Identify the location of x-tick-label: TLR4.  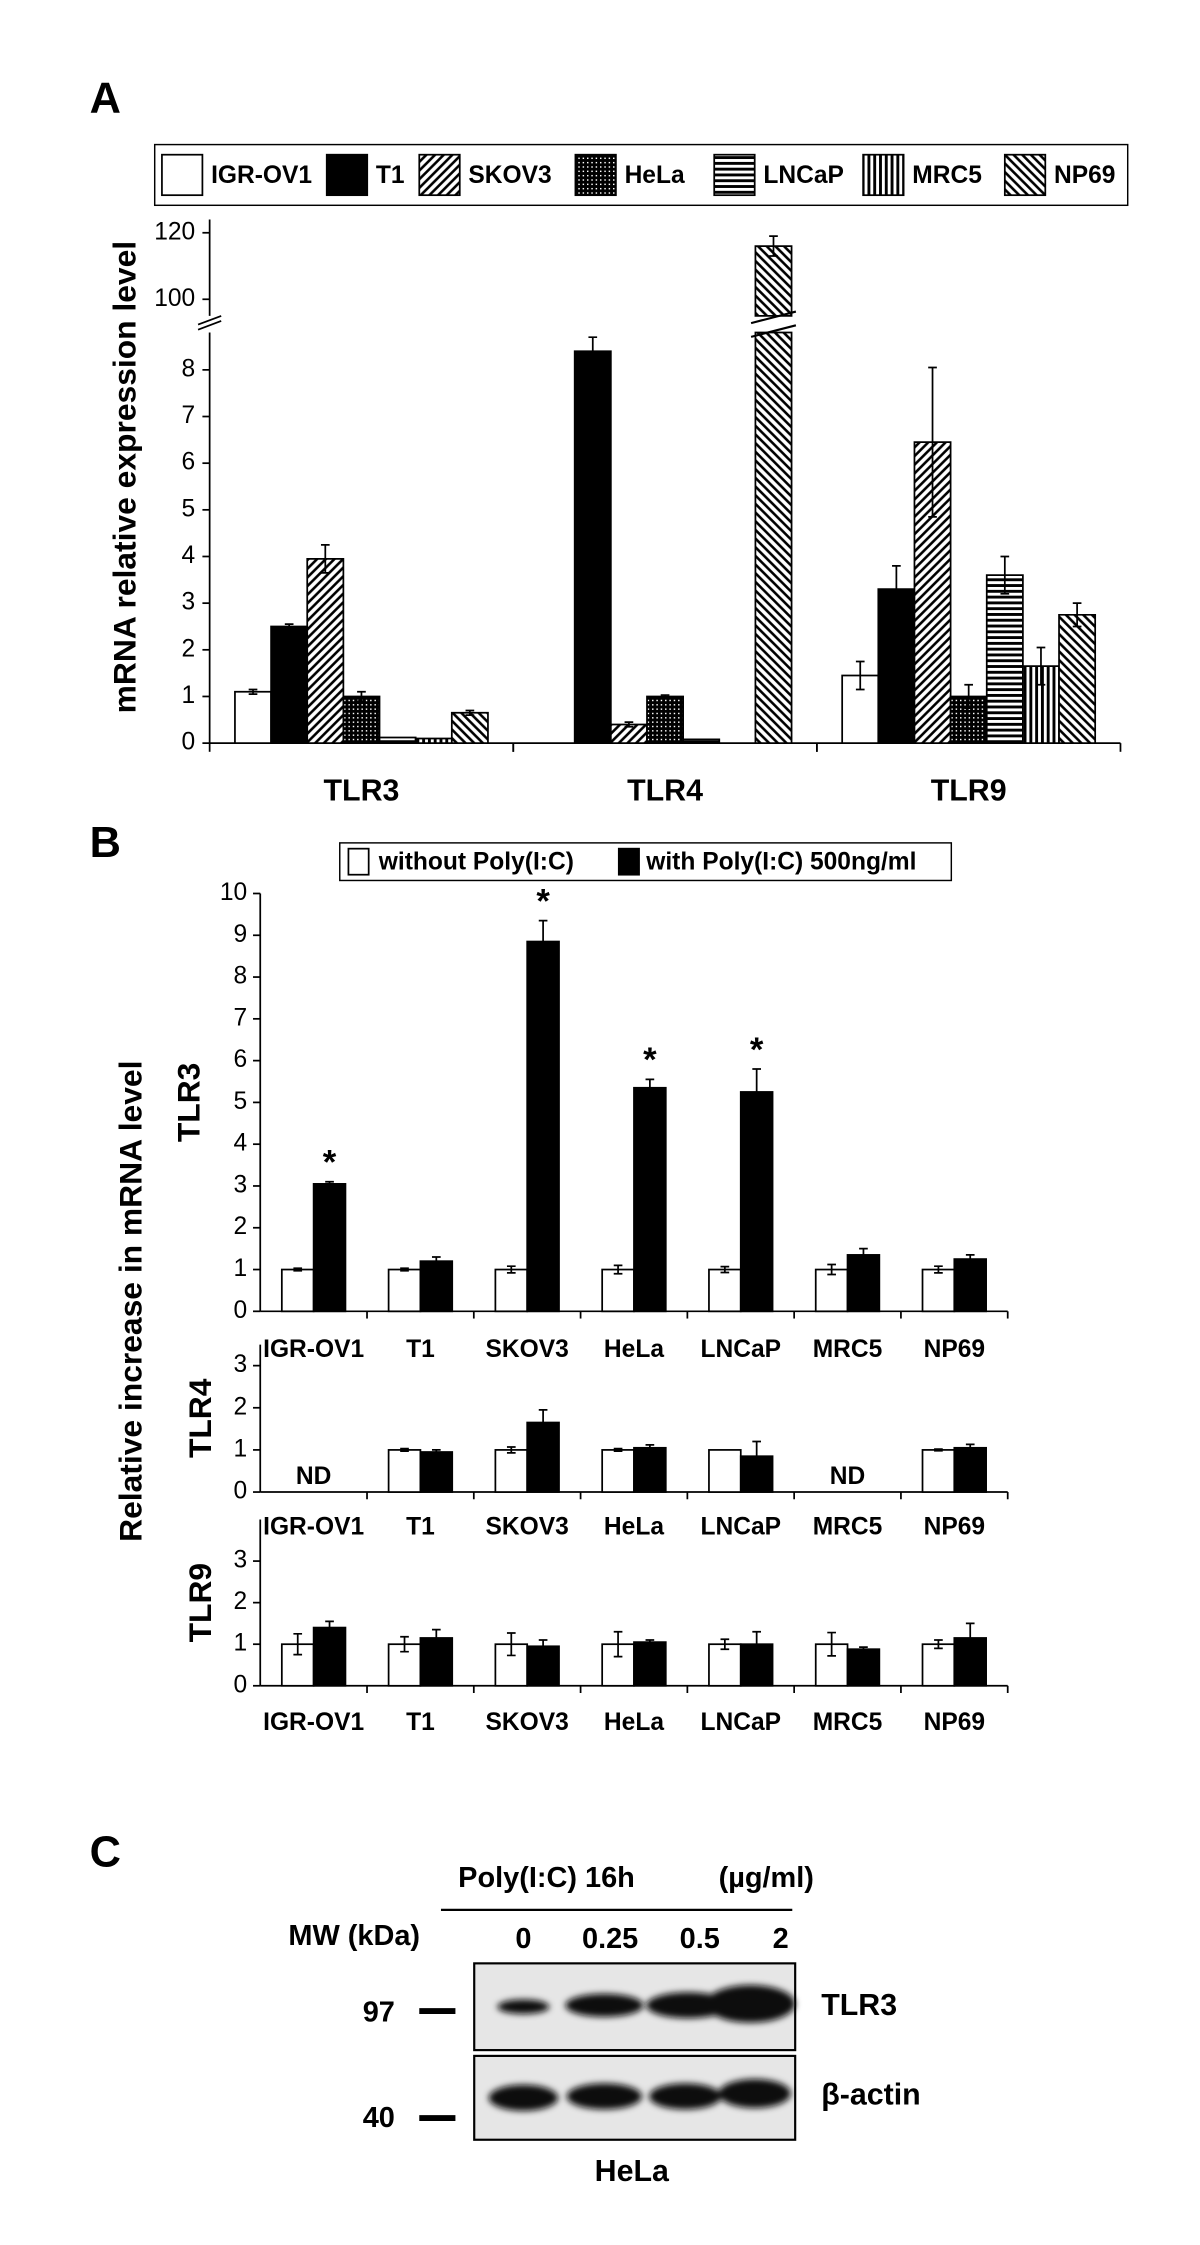
(665, 790).